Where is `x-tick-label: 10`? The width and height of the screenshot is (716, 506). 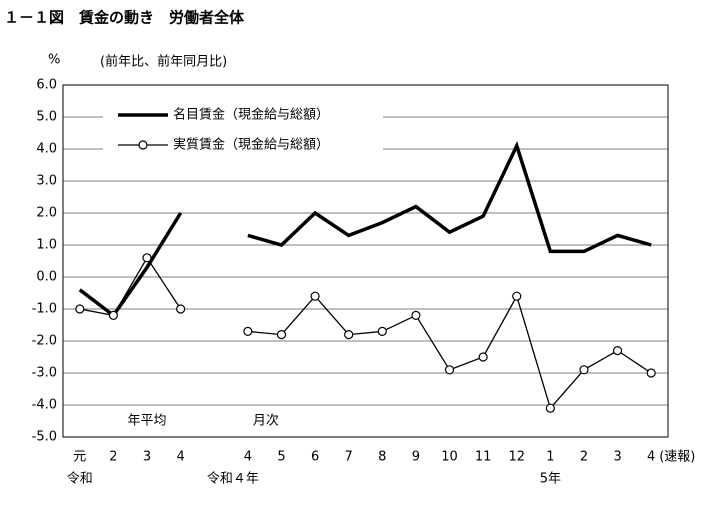 x-tick-label: 10 is located at coordinates (449, 457).